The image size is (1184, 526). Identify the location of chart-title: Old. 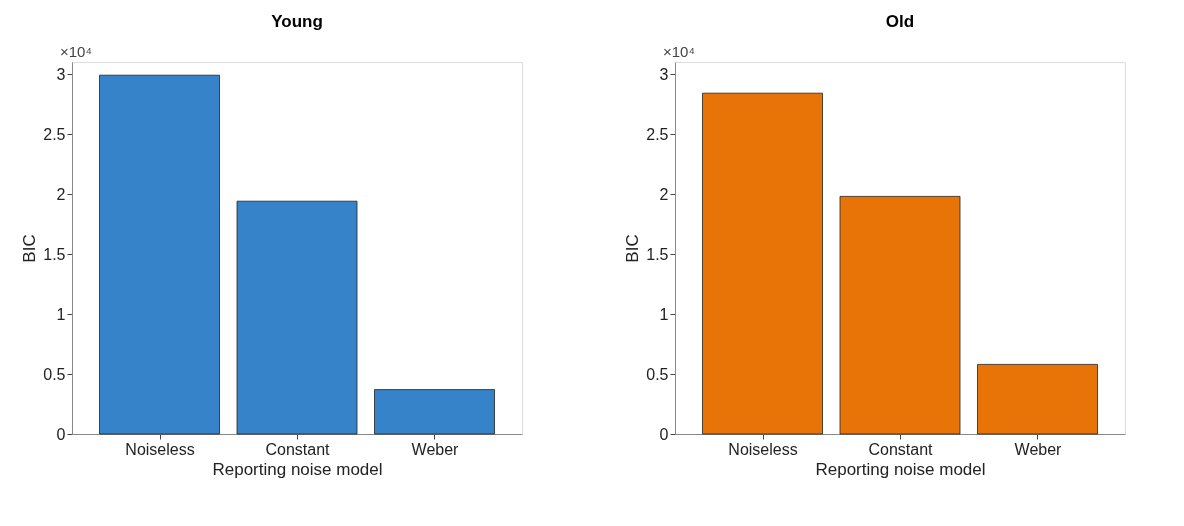
(900, 21).